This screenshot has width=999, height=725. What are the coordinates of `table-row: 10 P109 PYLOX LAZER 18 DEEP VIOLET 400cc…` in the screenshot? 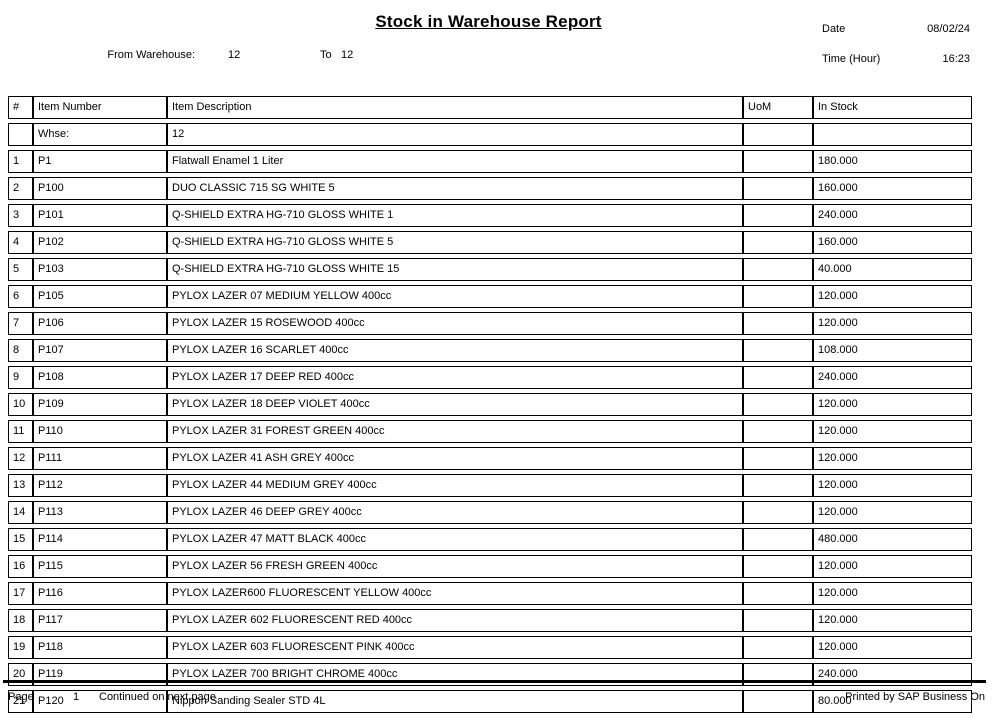 It's located at (490, 404).